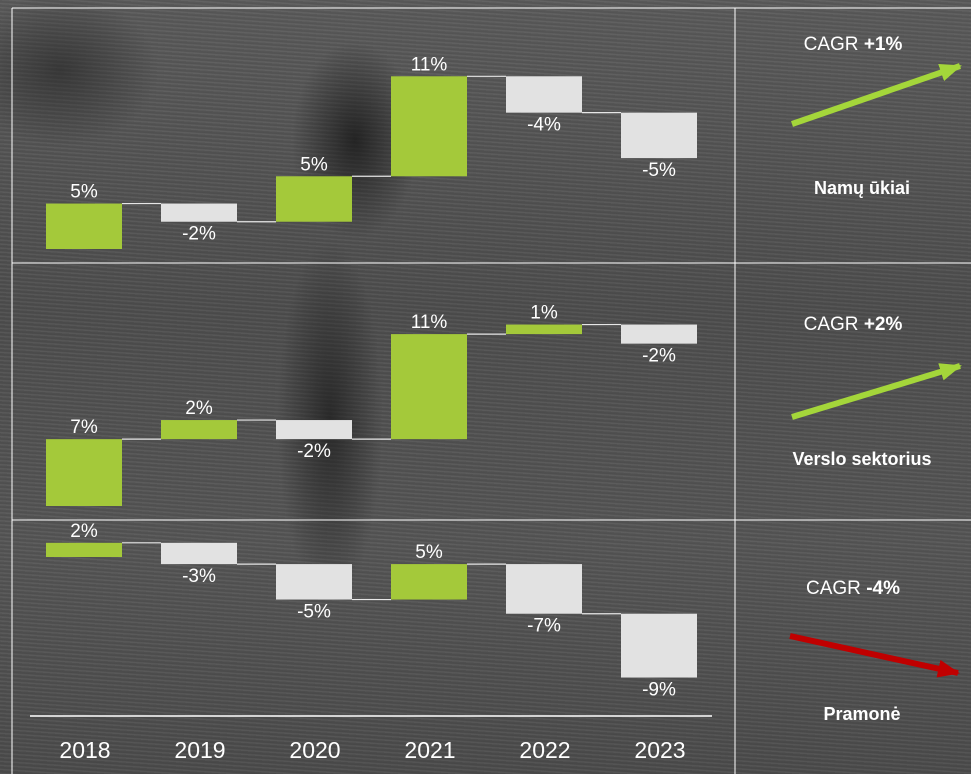 The width and height of the screenshot is (971, 774). I want to click on x-tick-label: 2021, so click(429, 750).